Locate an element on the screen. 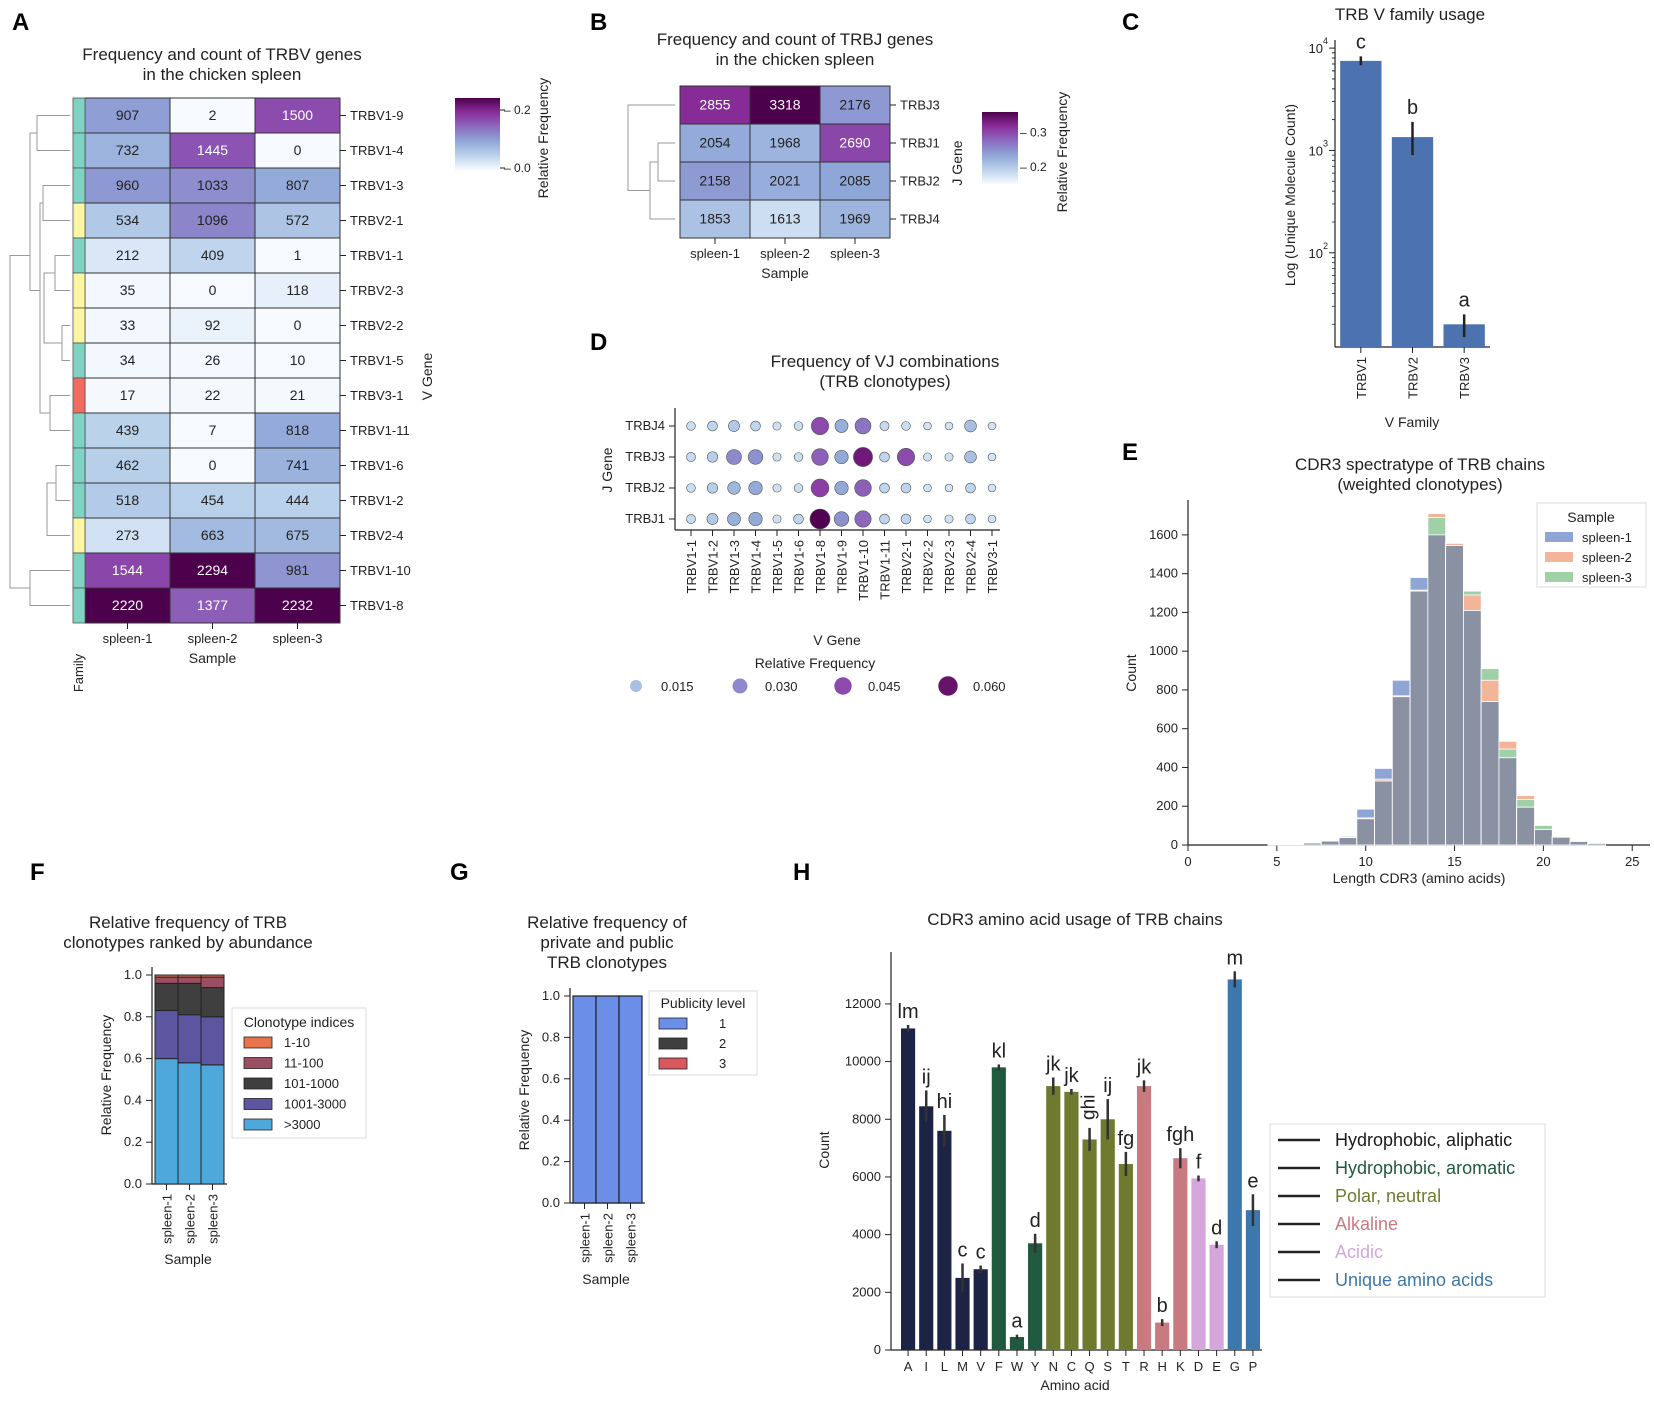 The image size is (1654, 1401). heatmap-cell-label: 22 is located at coordinates (213, 395).